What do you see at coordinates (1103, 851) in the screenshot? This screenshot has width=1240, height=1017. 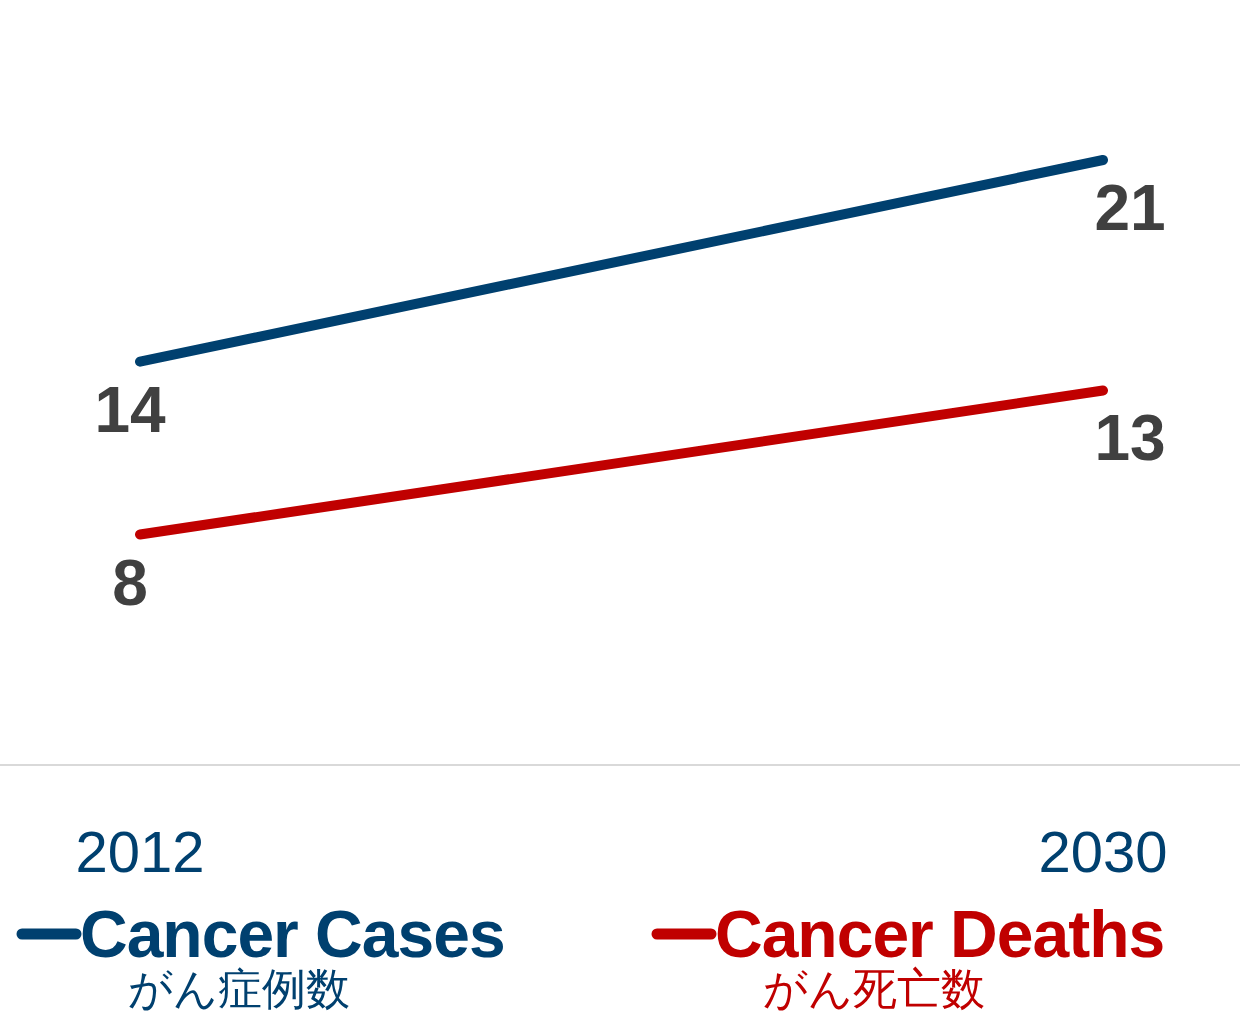 I see `x-tick-label: 2030` at bounding box center [1103, 851].